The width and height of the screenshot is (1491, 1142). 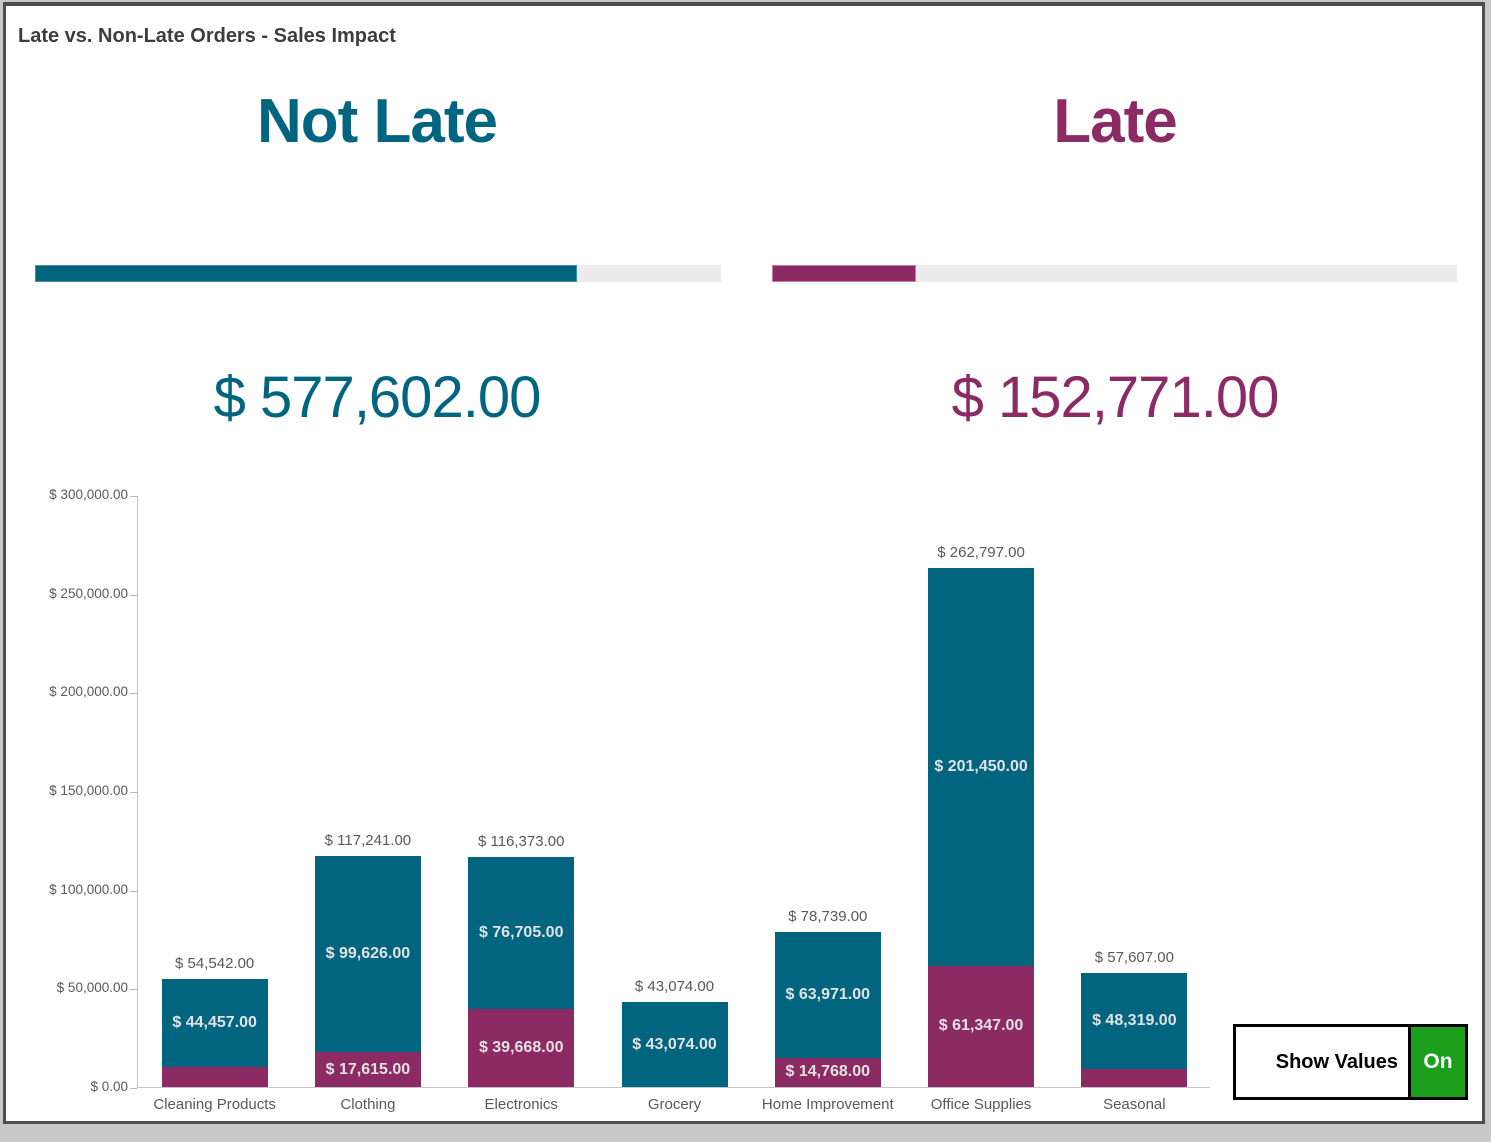 I want to click on bar-segment-not-late-clothing: $ 99,626.00, so click(x=367, y=954).